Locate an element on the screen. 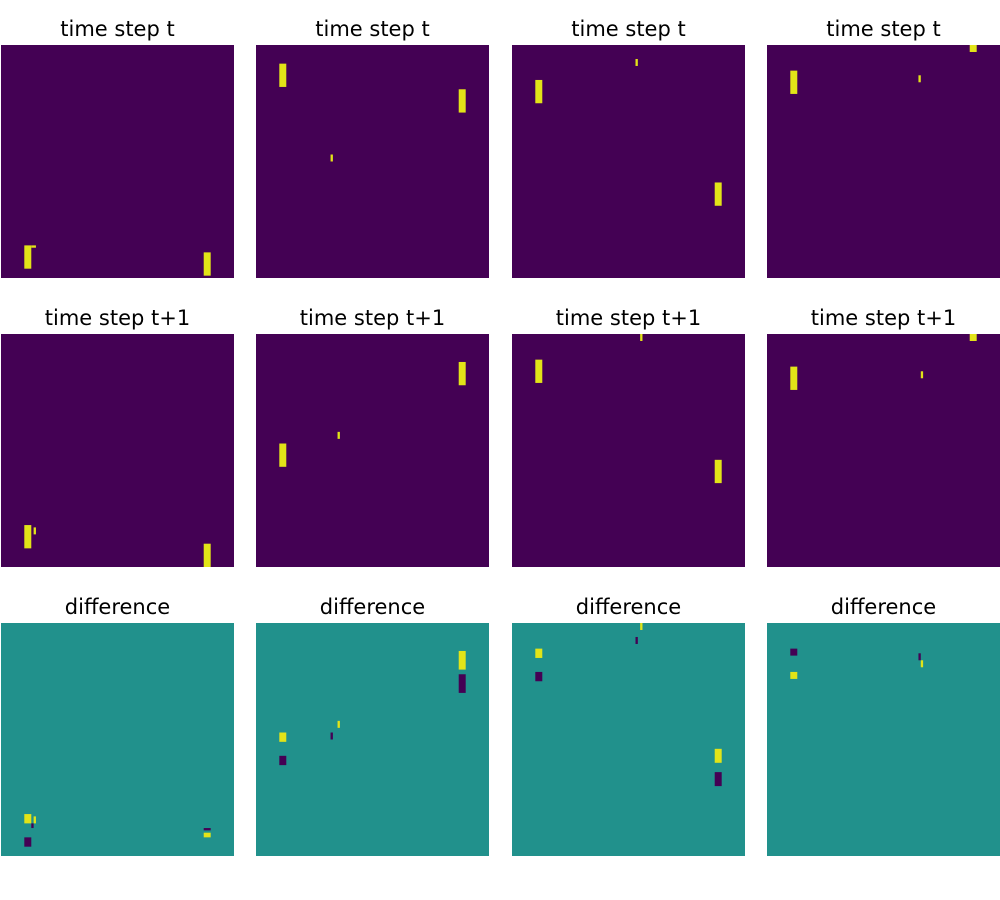 The image size is (1000, 900). panel-r1-c2: time step t is located at coordinates (372, 147).